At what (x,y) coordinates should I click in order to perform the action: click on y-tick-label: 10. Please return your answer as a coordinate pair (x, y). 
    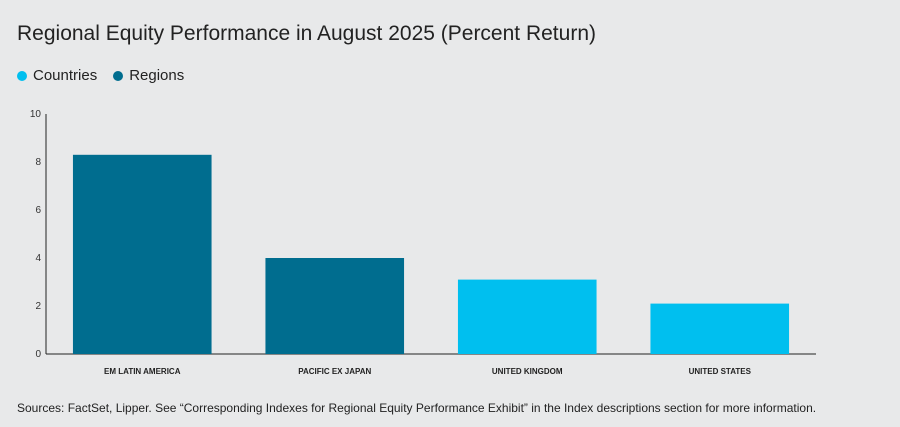
    Looking at the image, I should click on (36, 114).